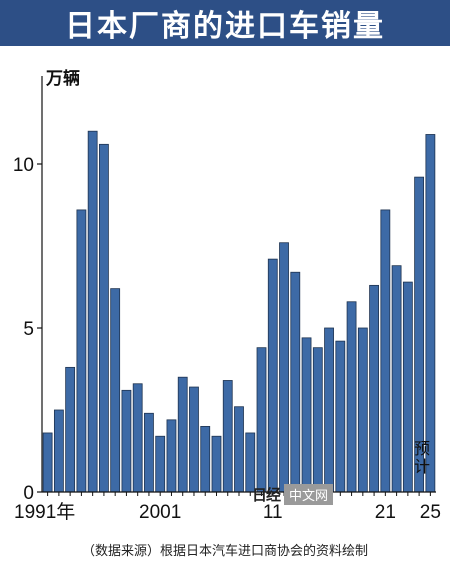 The width and height of the screenshot is (450, 570). I want to click on x-tick-label: 11, so click(273, 512).